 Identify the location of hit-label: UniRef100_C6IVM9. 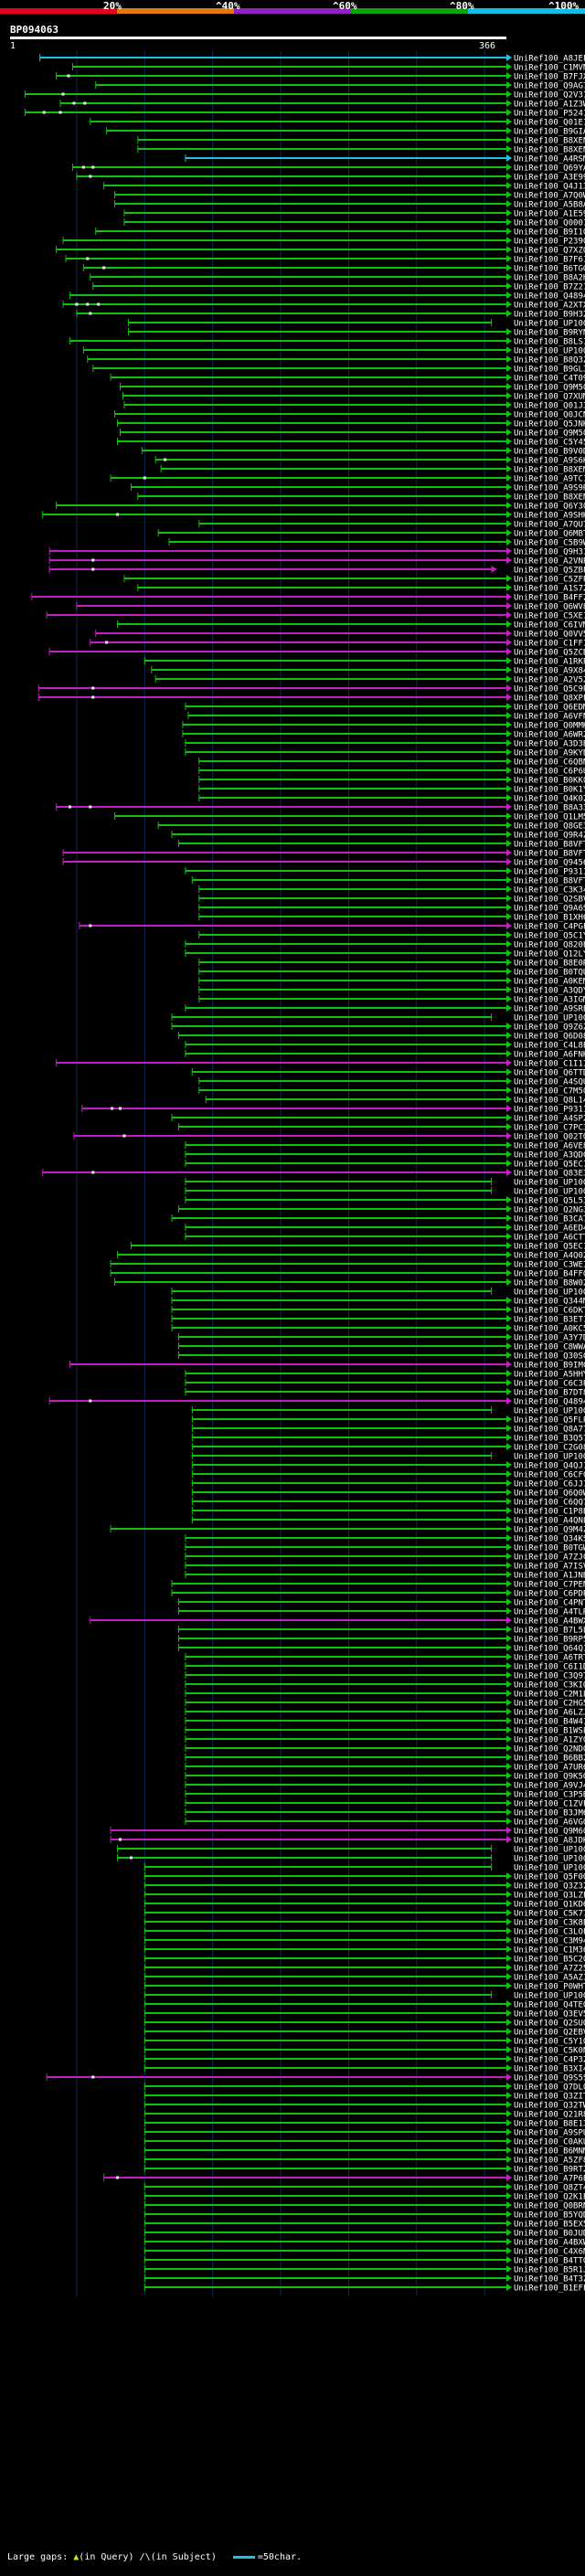
(549, 626).